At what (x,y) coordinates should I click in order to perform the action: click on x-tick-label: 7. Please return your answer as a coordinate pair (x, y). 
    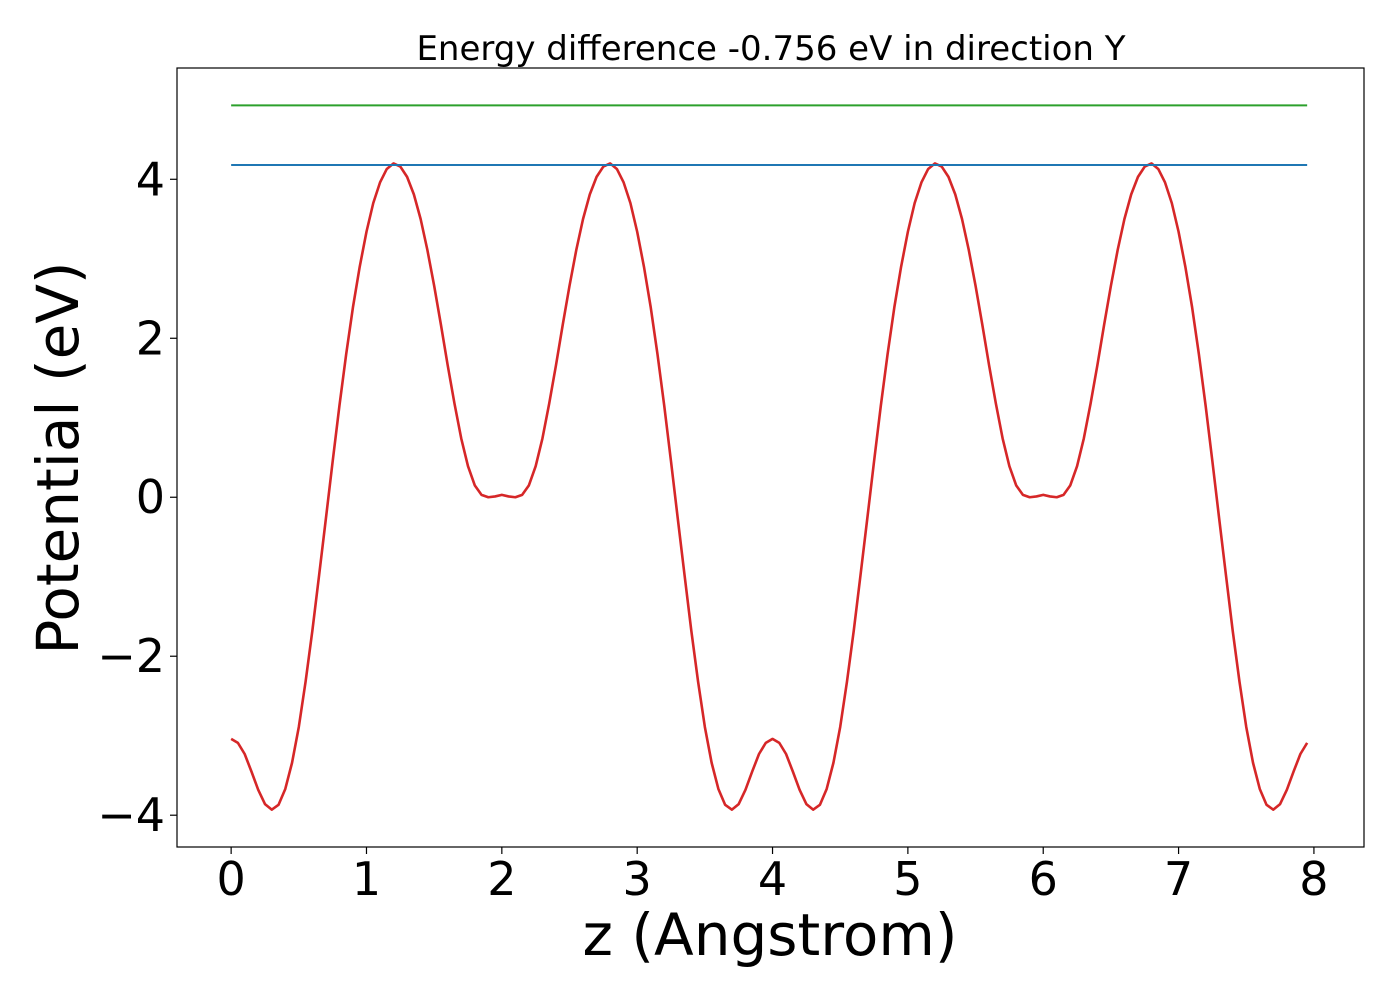
    Looking at the image, I should click on (1178, 879).